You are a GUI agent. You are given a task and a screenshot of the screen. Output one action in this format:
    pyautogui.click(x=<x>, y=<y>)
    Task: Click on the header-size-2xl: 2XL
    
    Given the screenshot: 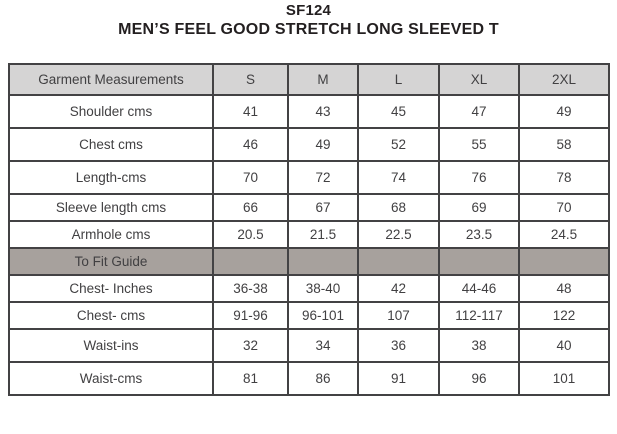 What is the action you would take?
    pyautogui.click(x=564, y=79)
    